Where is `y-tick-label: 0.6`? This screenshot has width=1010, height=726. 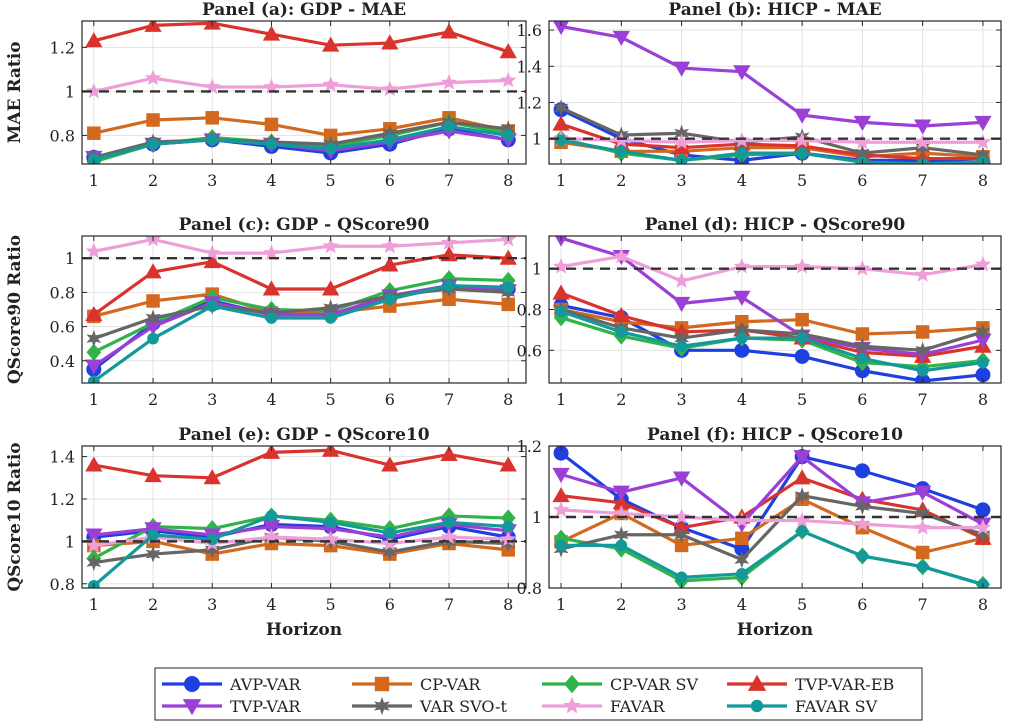
y-tick-label: 0.6 is located at coordinates (529, 350).